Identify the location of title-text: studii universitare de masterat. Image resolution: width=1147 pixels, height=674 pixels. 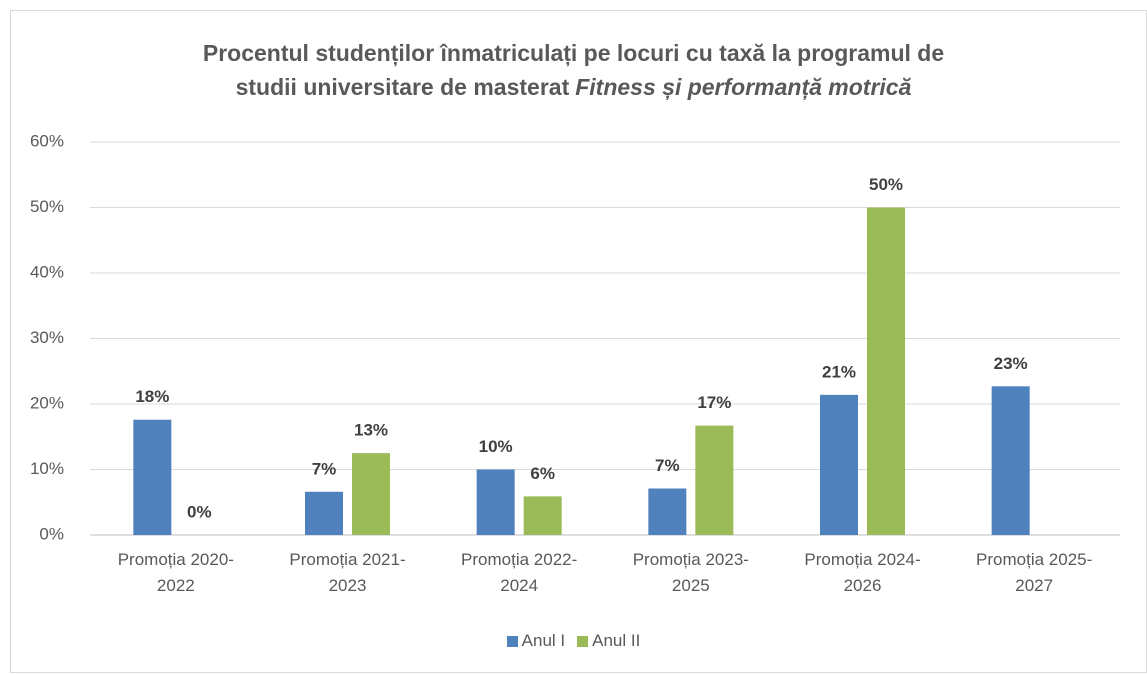
(402, 87).